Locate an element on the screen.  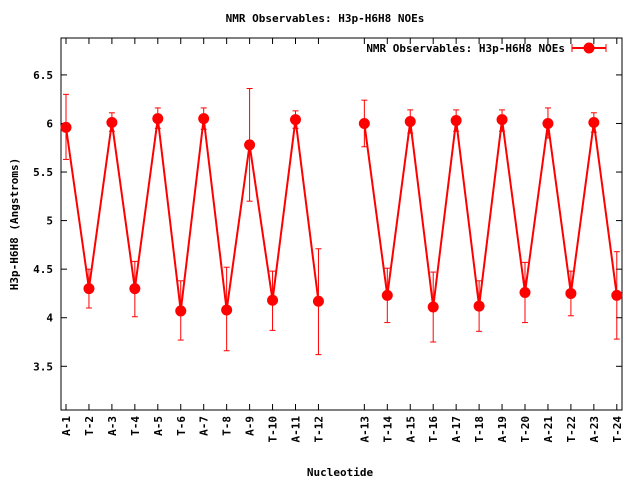
chart-title: NMR Observables: H3p-H6H8 NOEs is located at coordinates (325, 18).